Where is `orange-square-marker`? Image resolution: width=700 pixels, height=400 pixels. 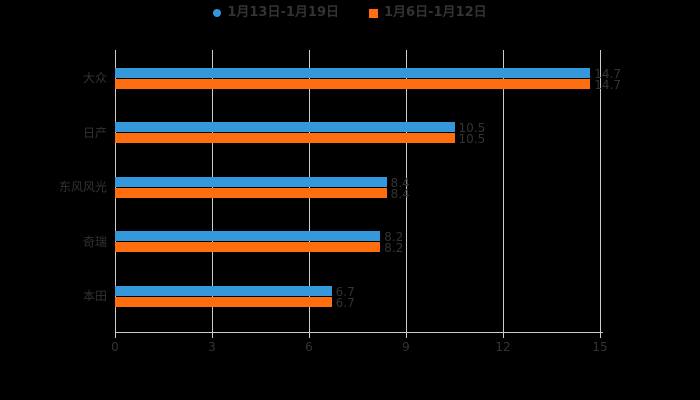 orange-square-marker is located at coordinates (374, 13).